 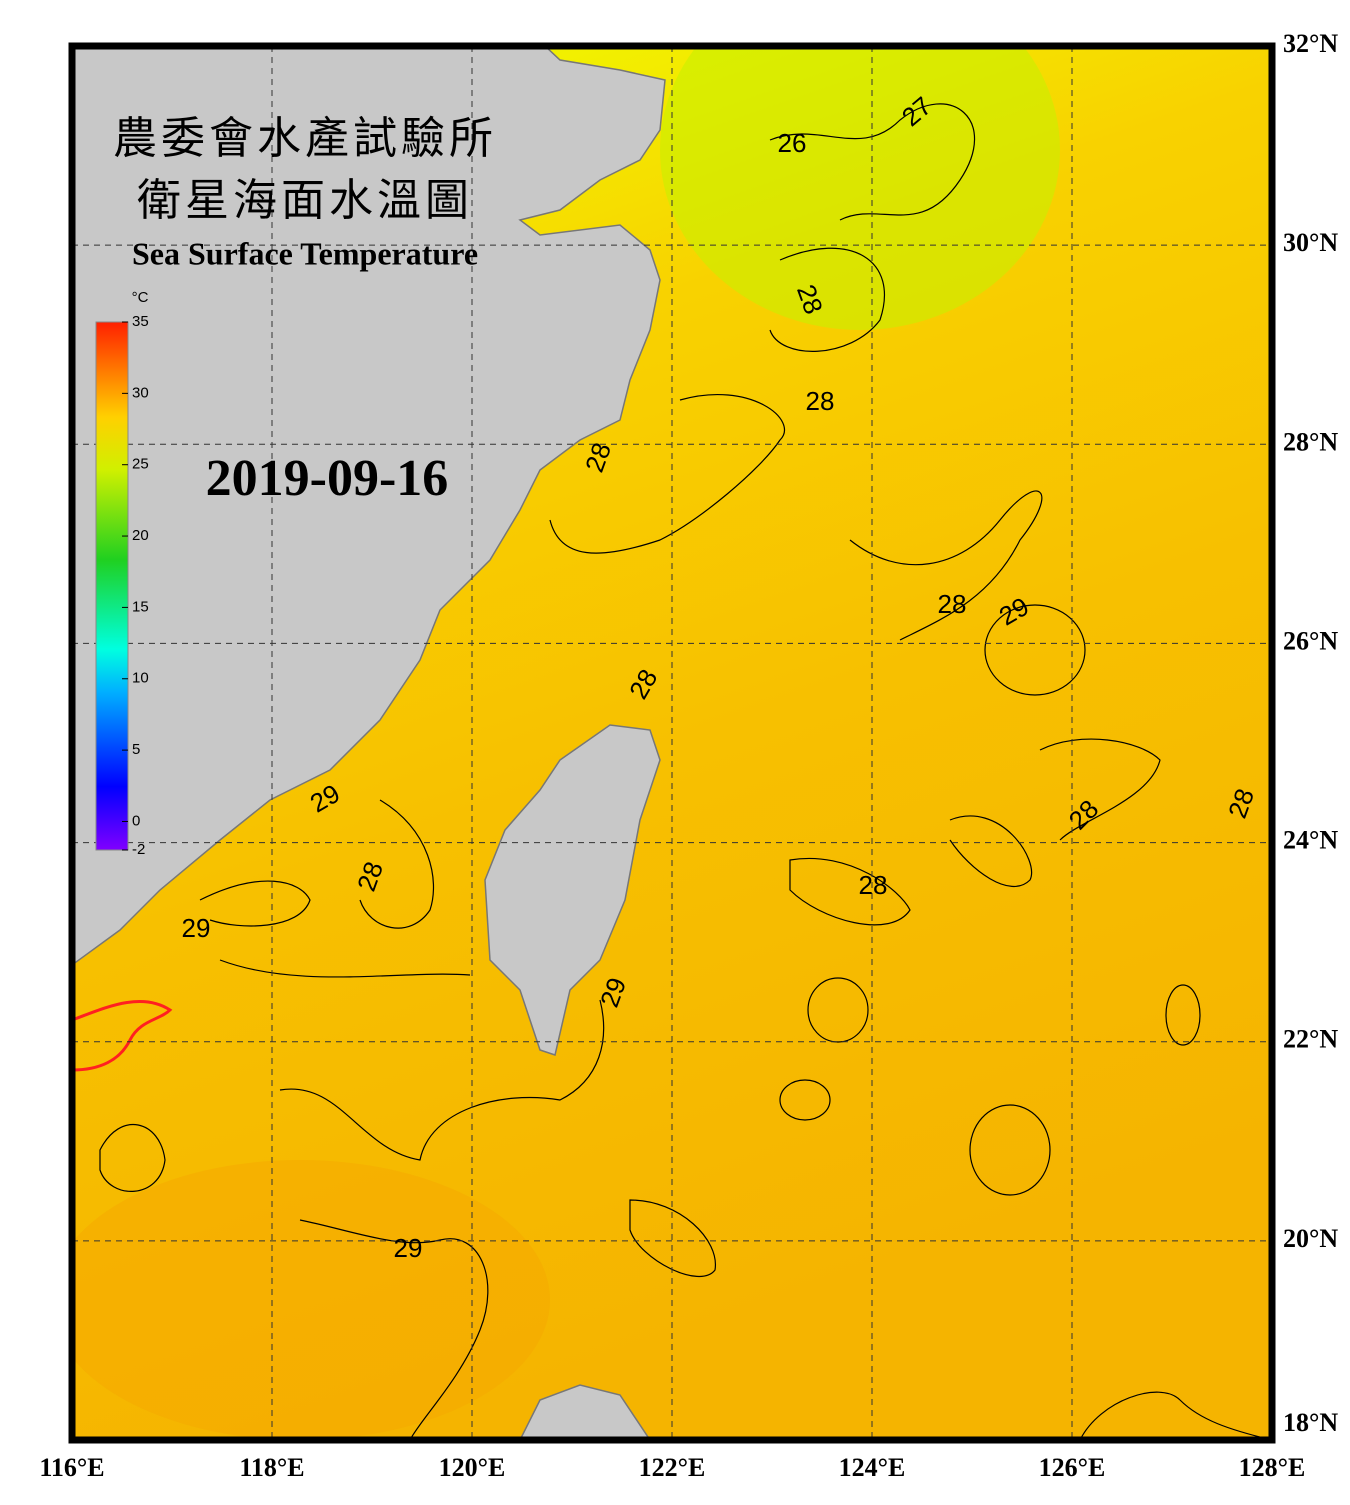 What do you see at coordinates (138, 849) in the screenshot?
I see `colorbar-tick-label: -2` at bounding box center [138, 849].